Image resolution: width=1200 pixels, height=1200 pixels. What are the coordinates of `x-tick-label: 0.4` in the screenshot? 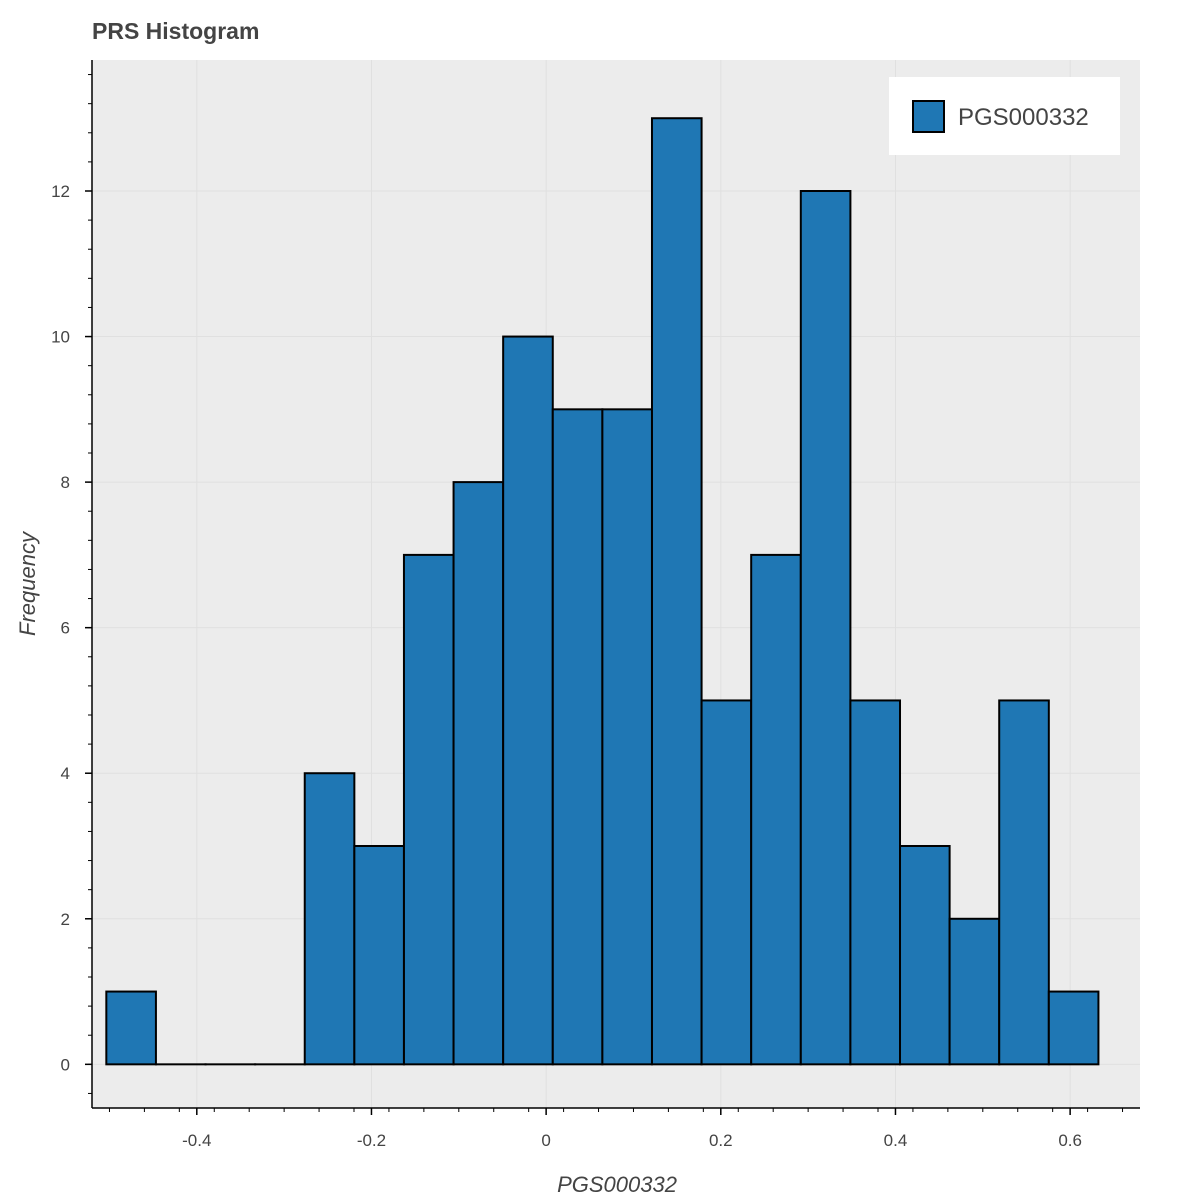 It's located at (896, 1140).